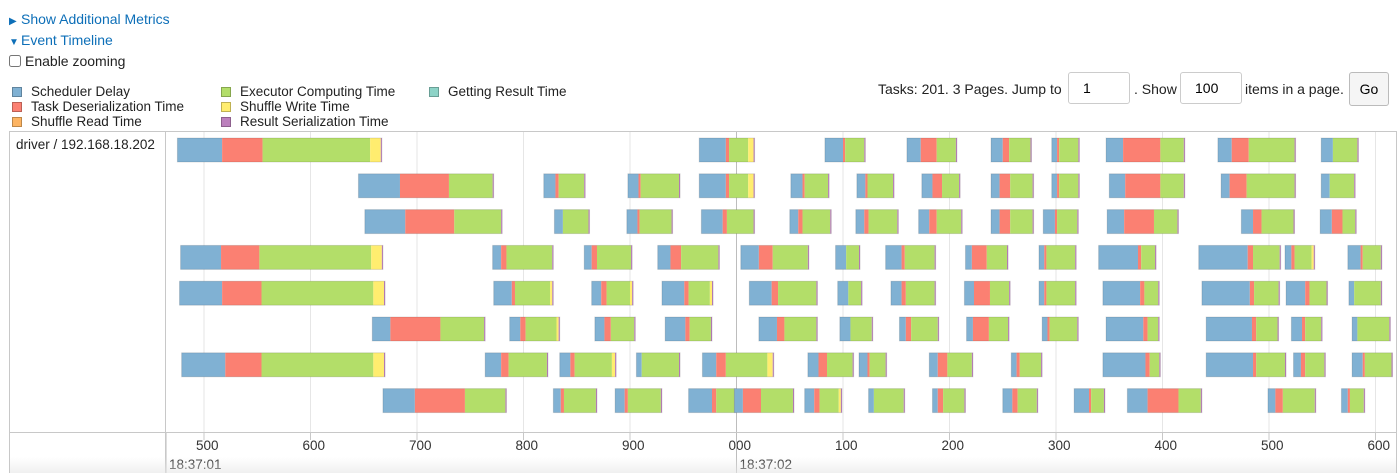 The height and width of the screenshot is (473, 1400). What do you see at coordinates (1211, 88) in the screenshot?
I see `page-size-input` at bounding box center [1211, 88].